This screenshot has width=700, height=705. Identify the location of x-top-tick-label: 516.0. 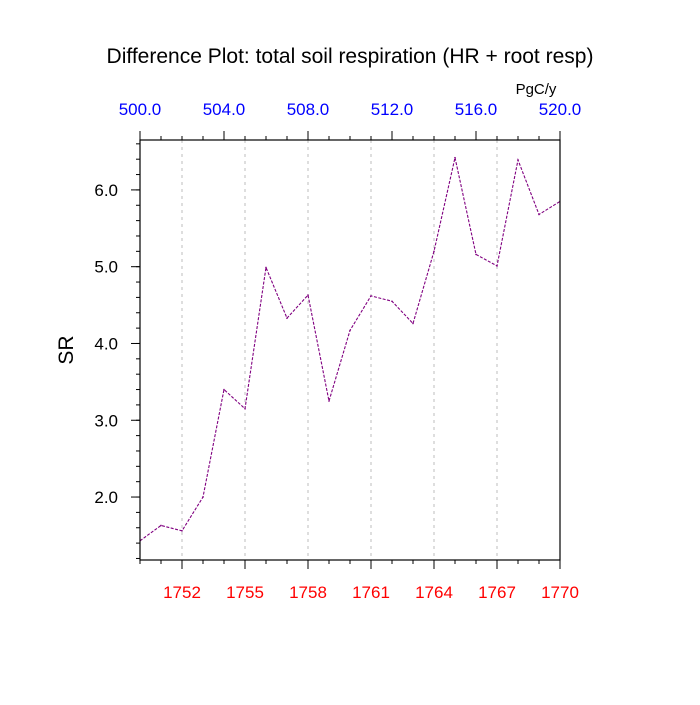
(476, 109).